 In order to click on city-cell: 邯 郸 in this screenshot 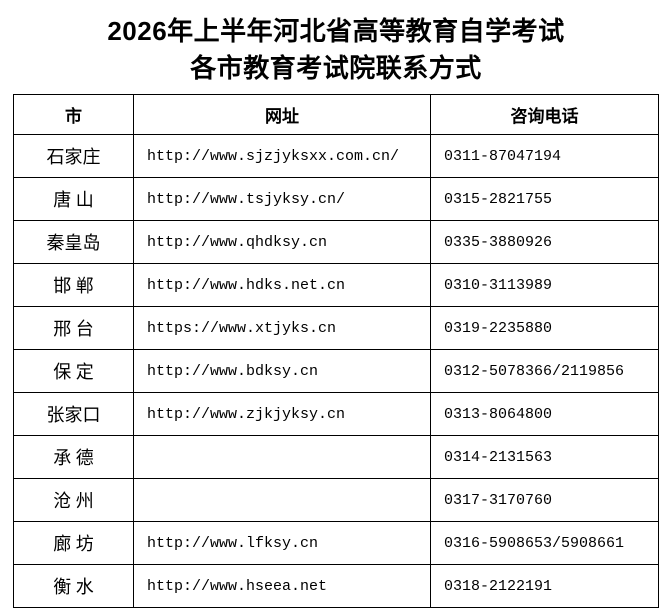, I will do `click(73, 285)`.